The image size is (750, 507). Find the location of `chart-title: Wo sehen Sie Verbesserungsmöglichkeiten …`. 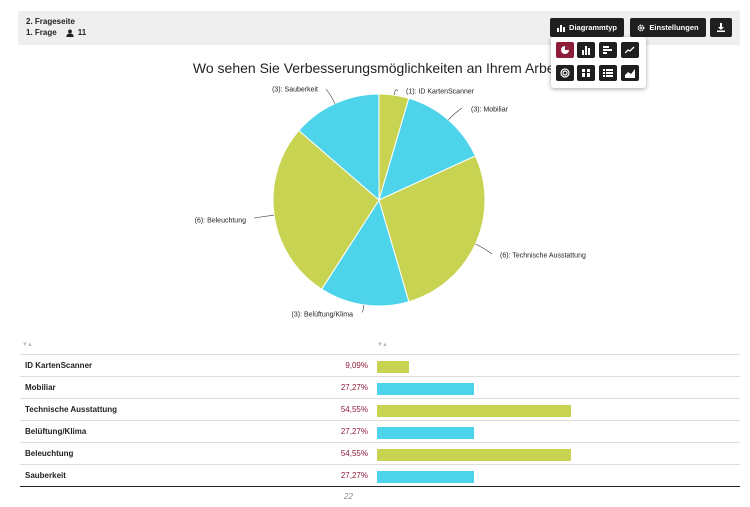

chart-title: Wo sehen Sie Verbesserungsmöglichkeiten … is located at coordinates (392, 68).